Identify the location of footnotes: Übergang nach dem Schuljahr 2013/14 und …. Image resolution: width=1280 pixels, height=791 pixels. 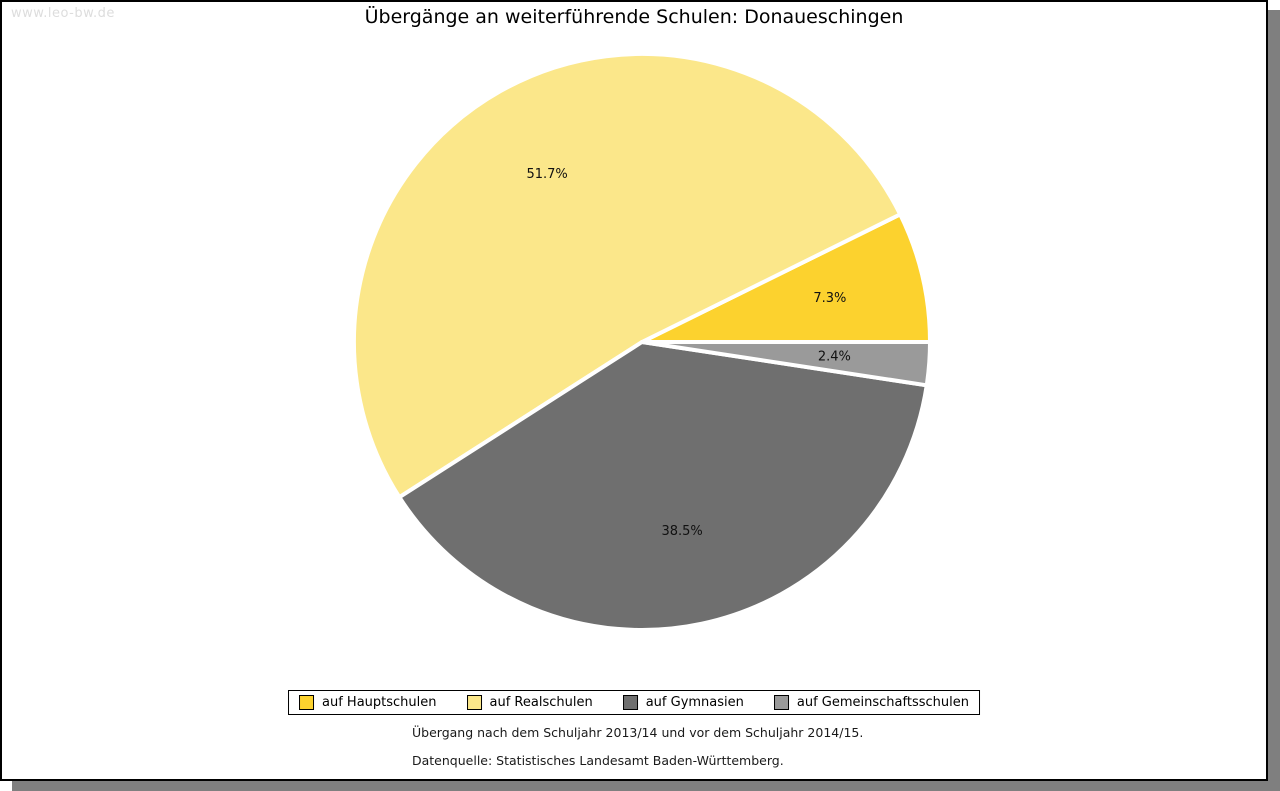
(637, 746).